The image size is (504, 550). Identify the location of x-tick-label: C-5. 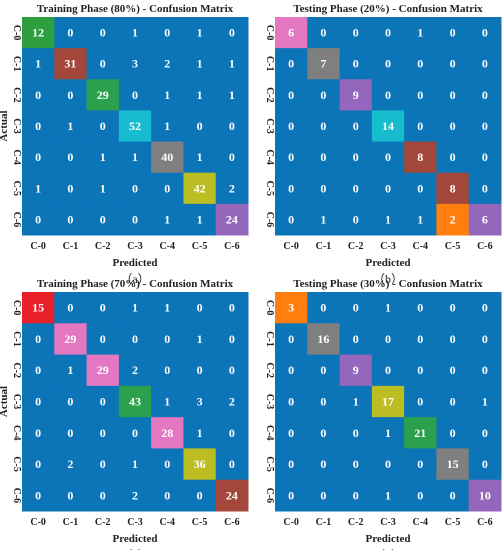
(453, 522).